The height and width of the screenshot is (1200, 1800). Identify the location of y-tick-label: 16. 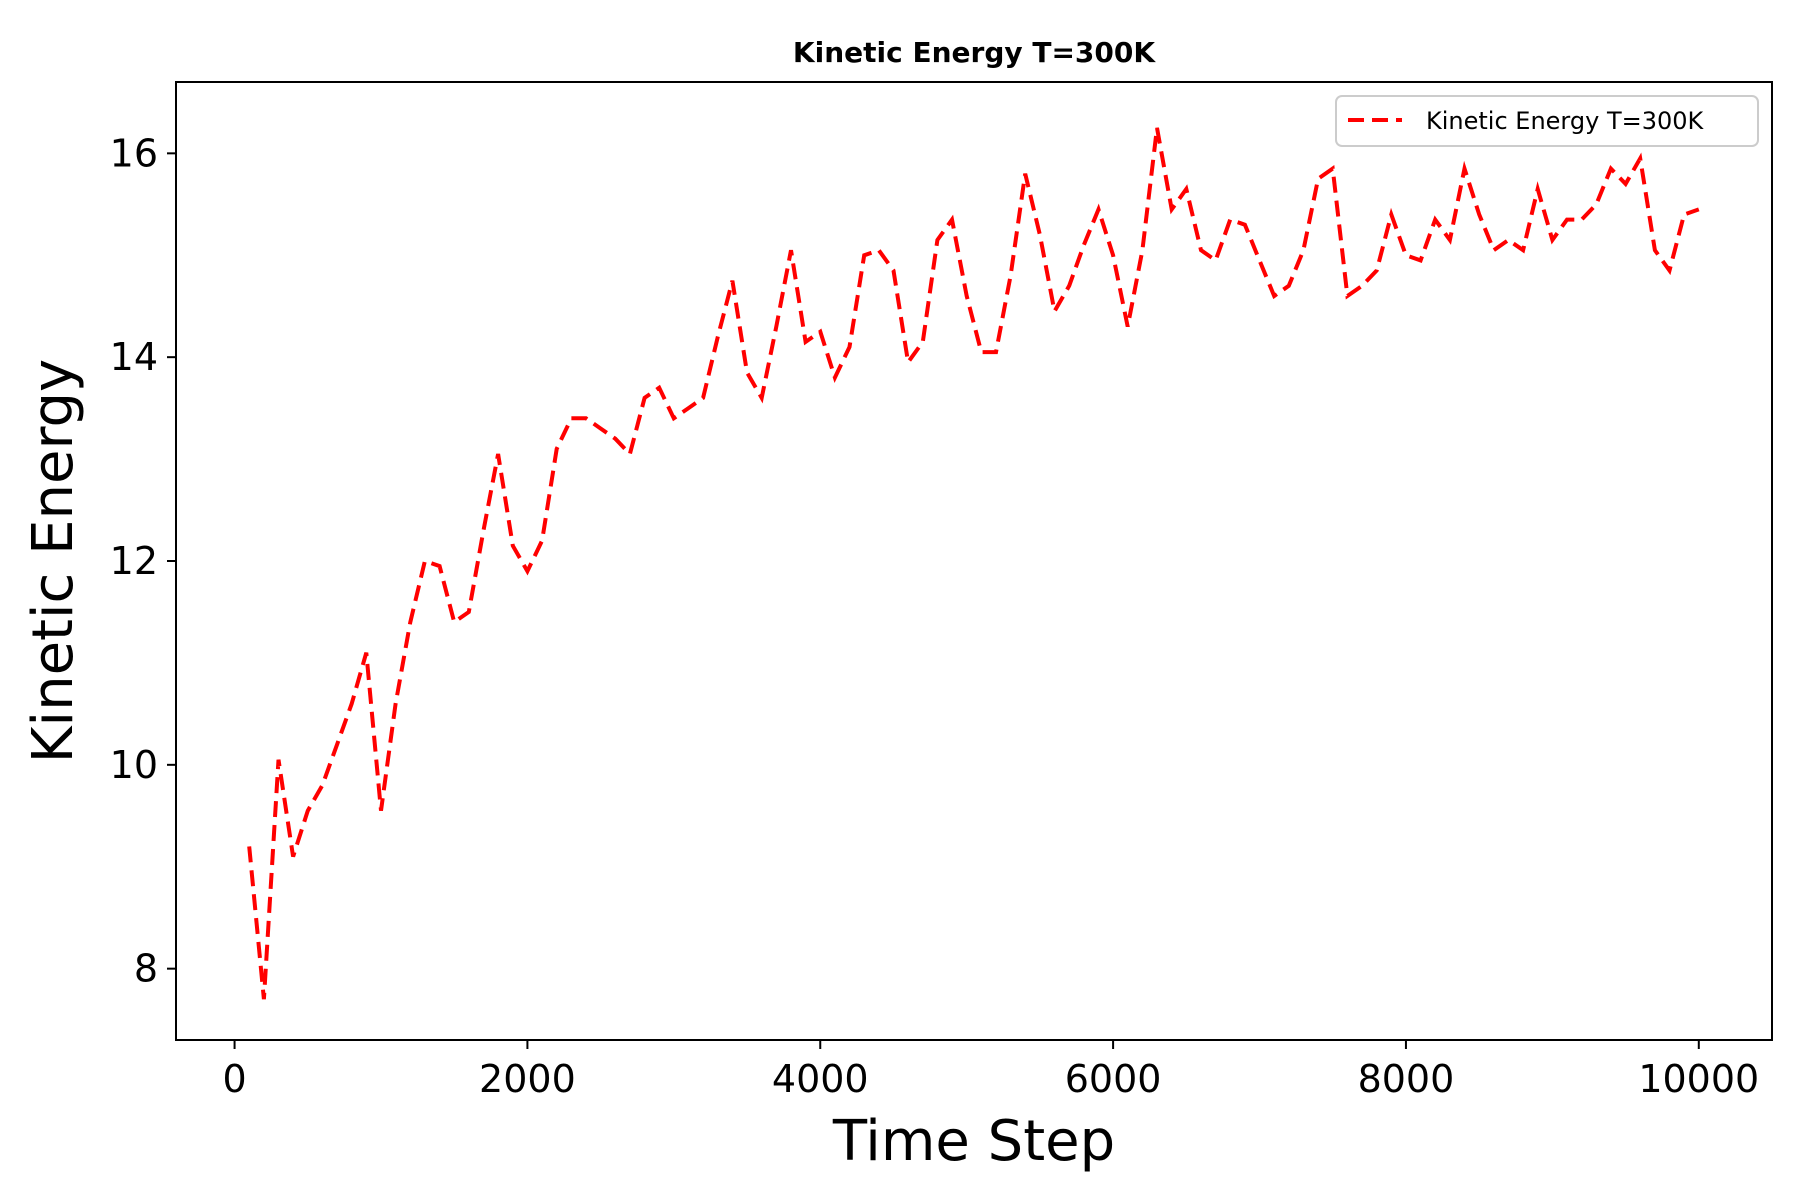
(134, 153).